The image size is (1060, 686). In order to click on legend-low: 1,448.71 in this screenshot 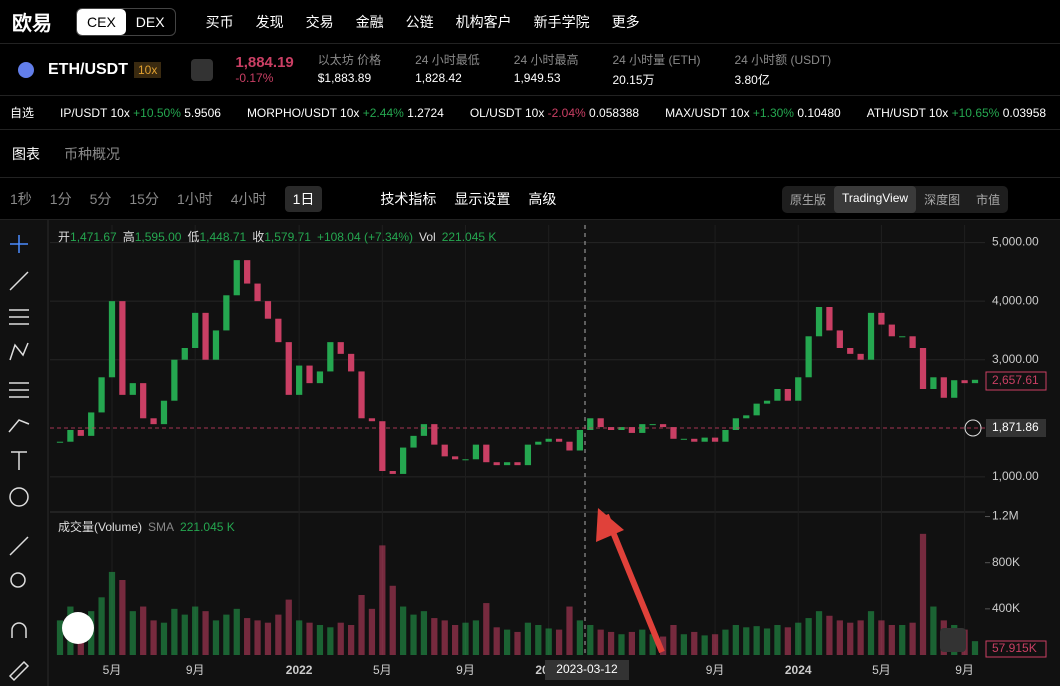, I will do `click(222, 237)`.